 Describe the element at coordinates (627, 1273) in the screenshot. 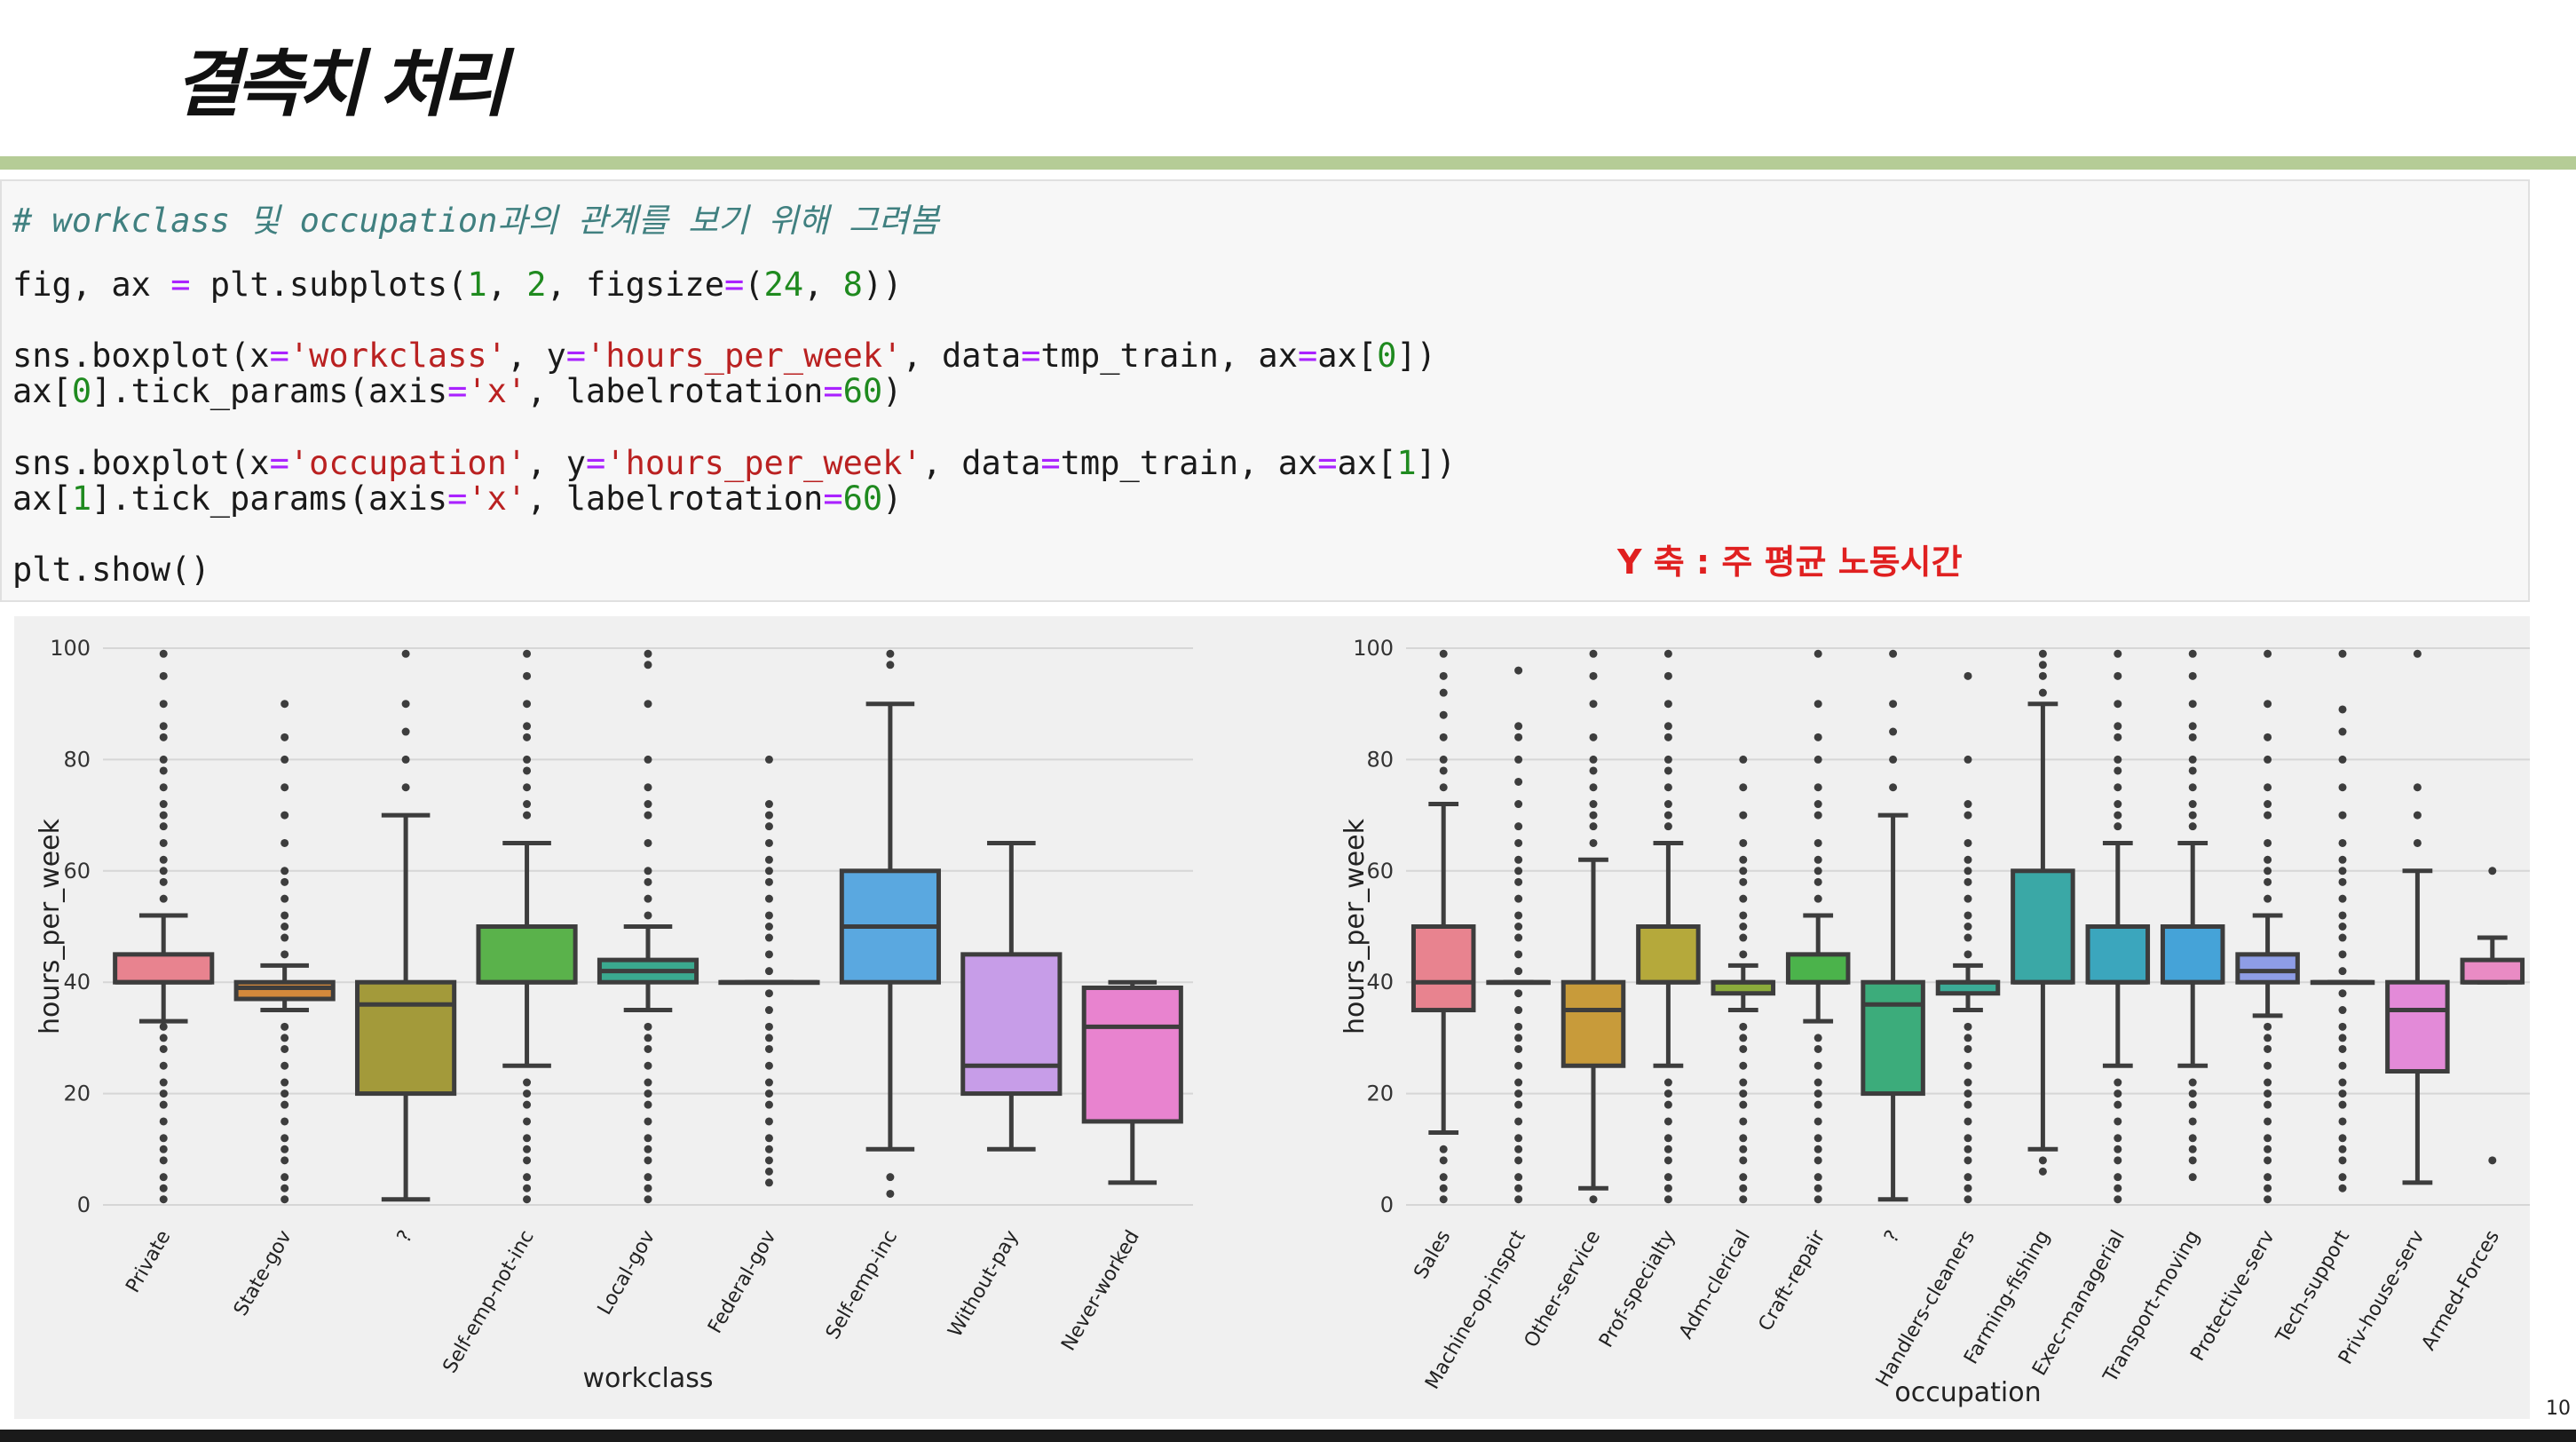

I see `x-tick-label-Local-gov: Local-gov` at that location.